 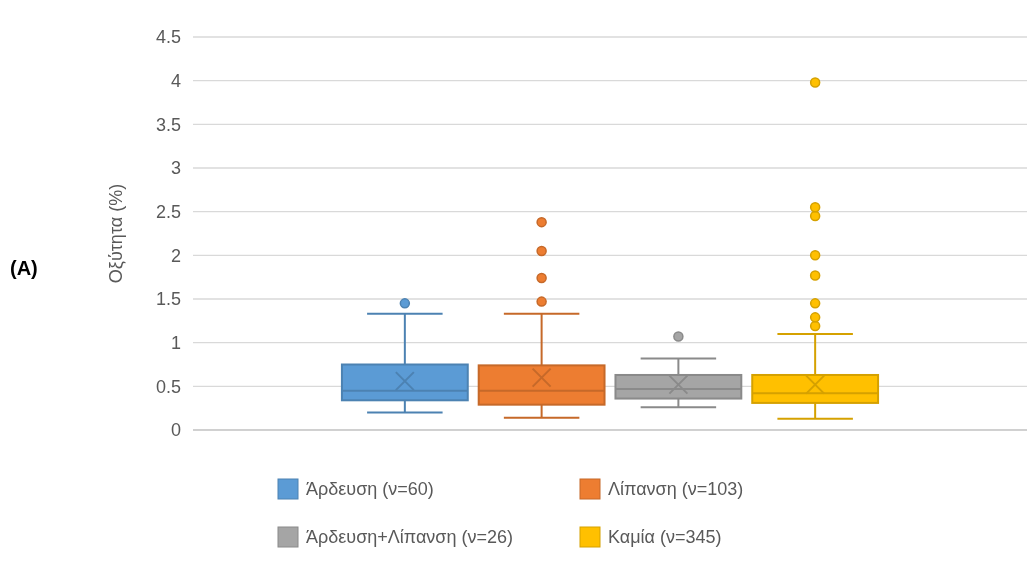 What do you see at coordinates (168, 211) in the screenshot?
I see `y-tick-label: 2.5` at bounding box center [168, 211].